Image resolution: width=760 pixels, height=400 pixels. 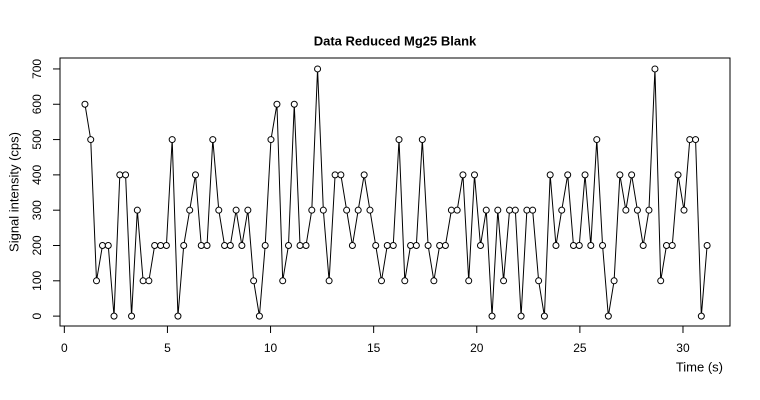 What do you see at coordinates (271, 348) in the screenshot?
I see `x-tick-label: 10` at bounding box center [271, 348].